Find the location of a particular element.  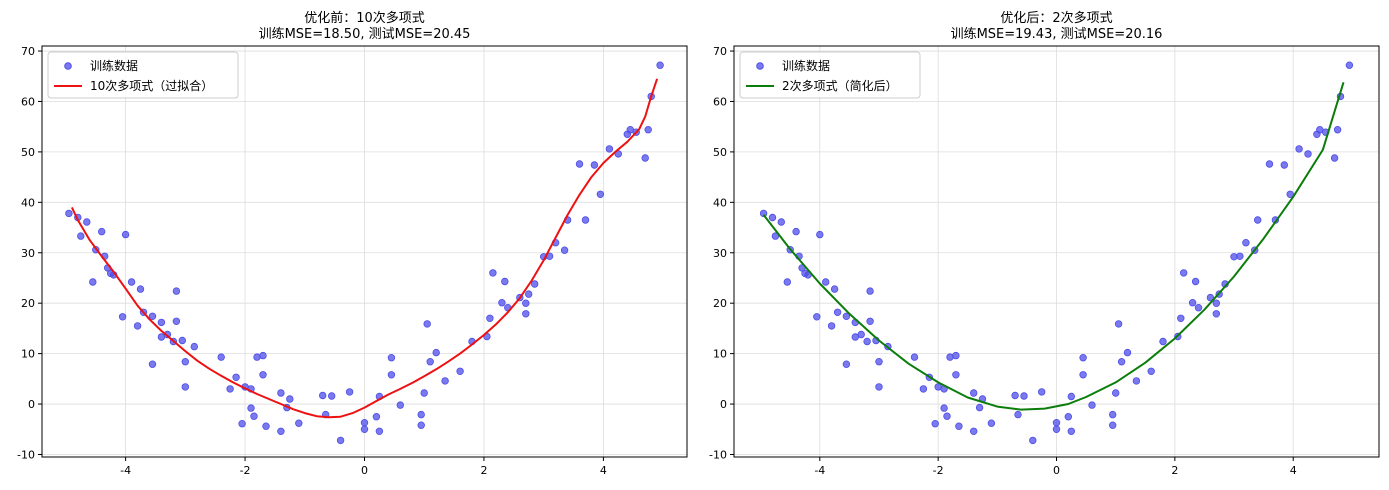

chart-title: 优化前：10次多项式 is located at coordinates (364, 18).